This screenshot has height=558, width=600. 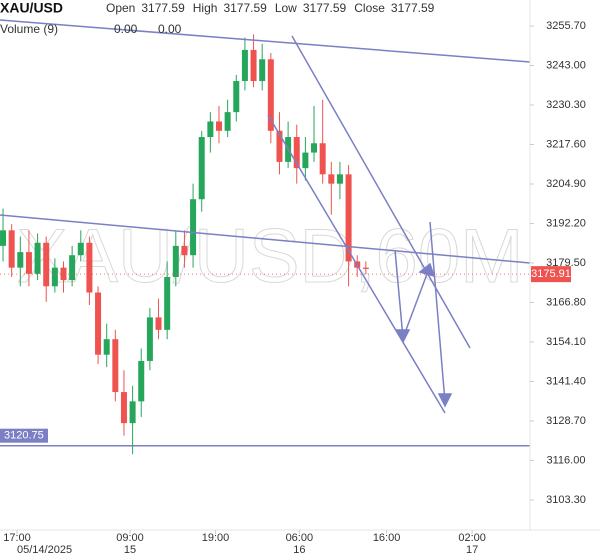 What do you see at coordinates (566, 381) in the screenshot?
I see `y-tick-label: 3141.40` at bounding box center [566, 381].